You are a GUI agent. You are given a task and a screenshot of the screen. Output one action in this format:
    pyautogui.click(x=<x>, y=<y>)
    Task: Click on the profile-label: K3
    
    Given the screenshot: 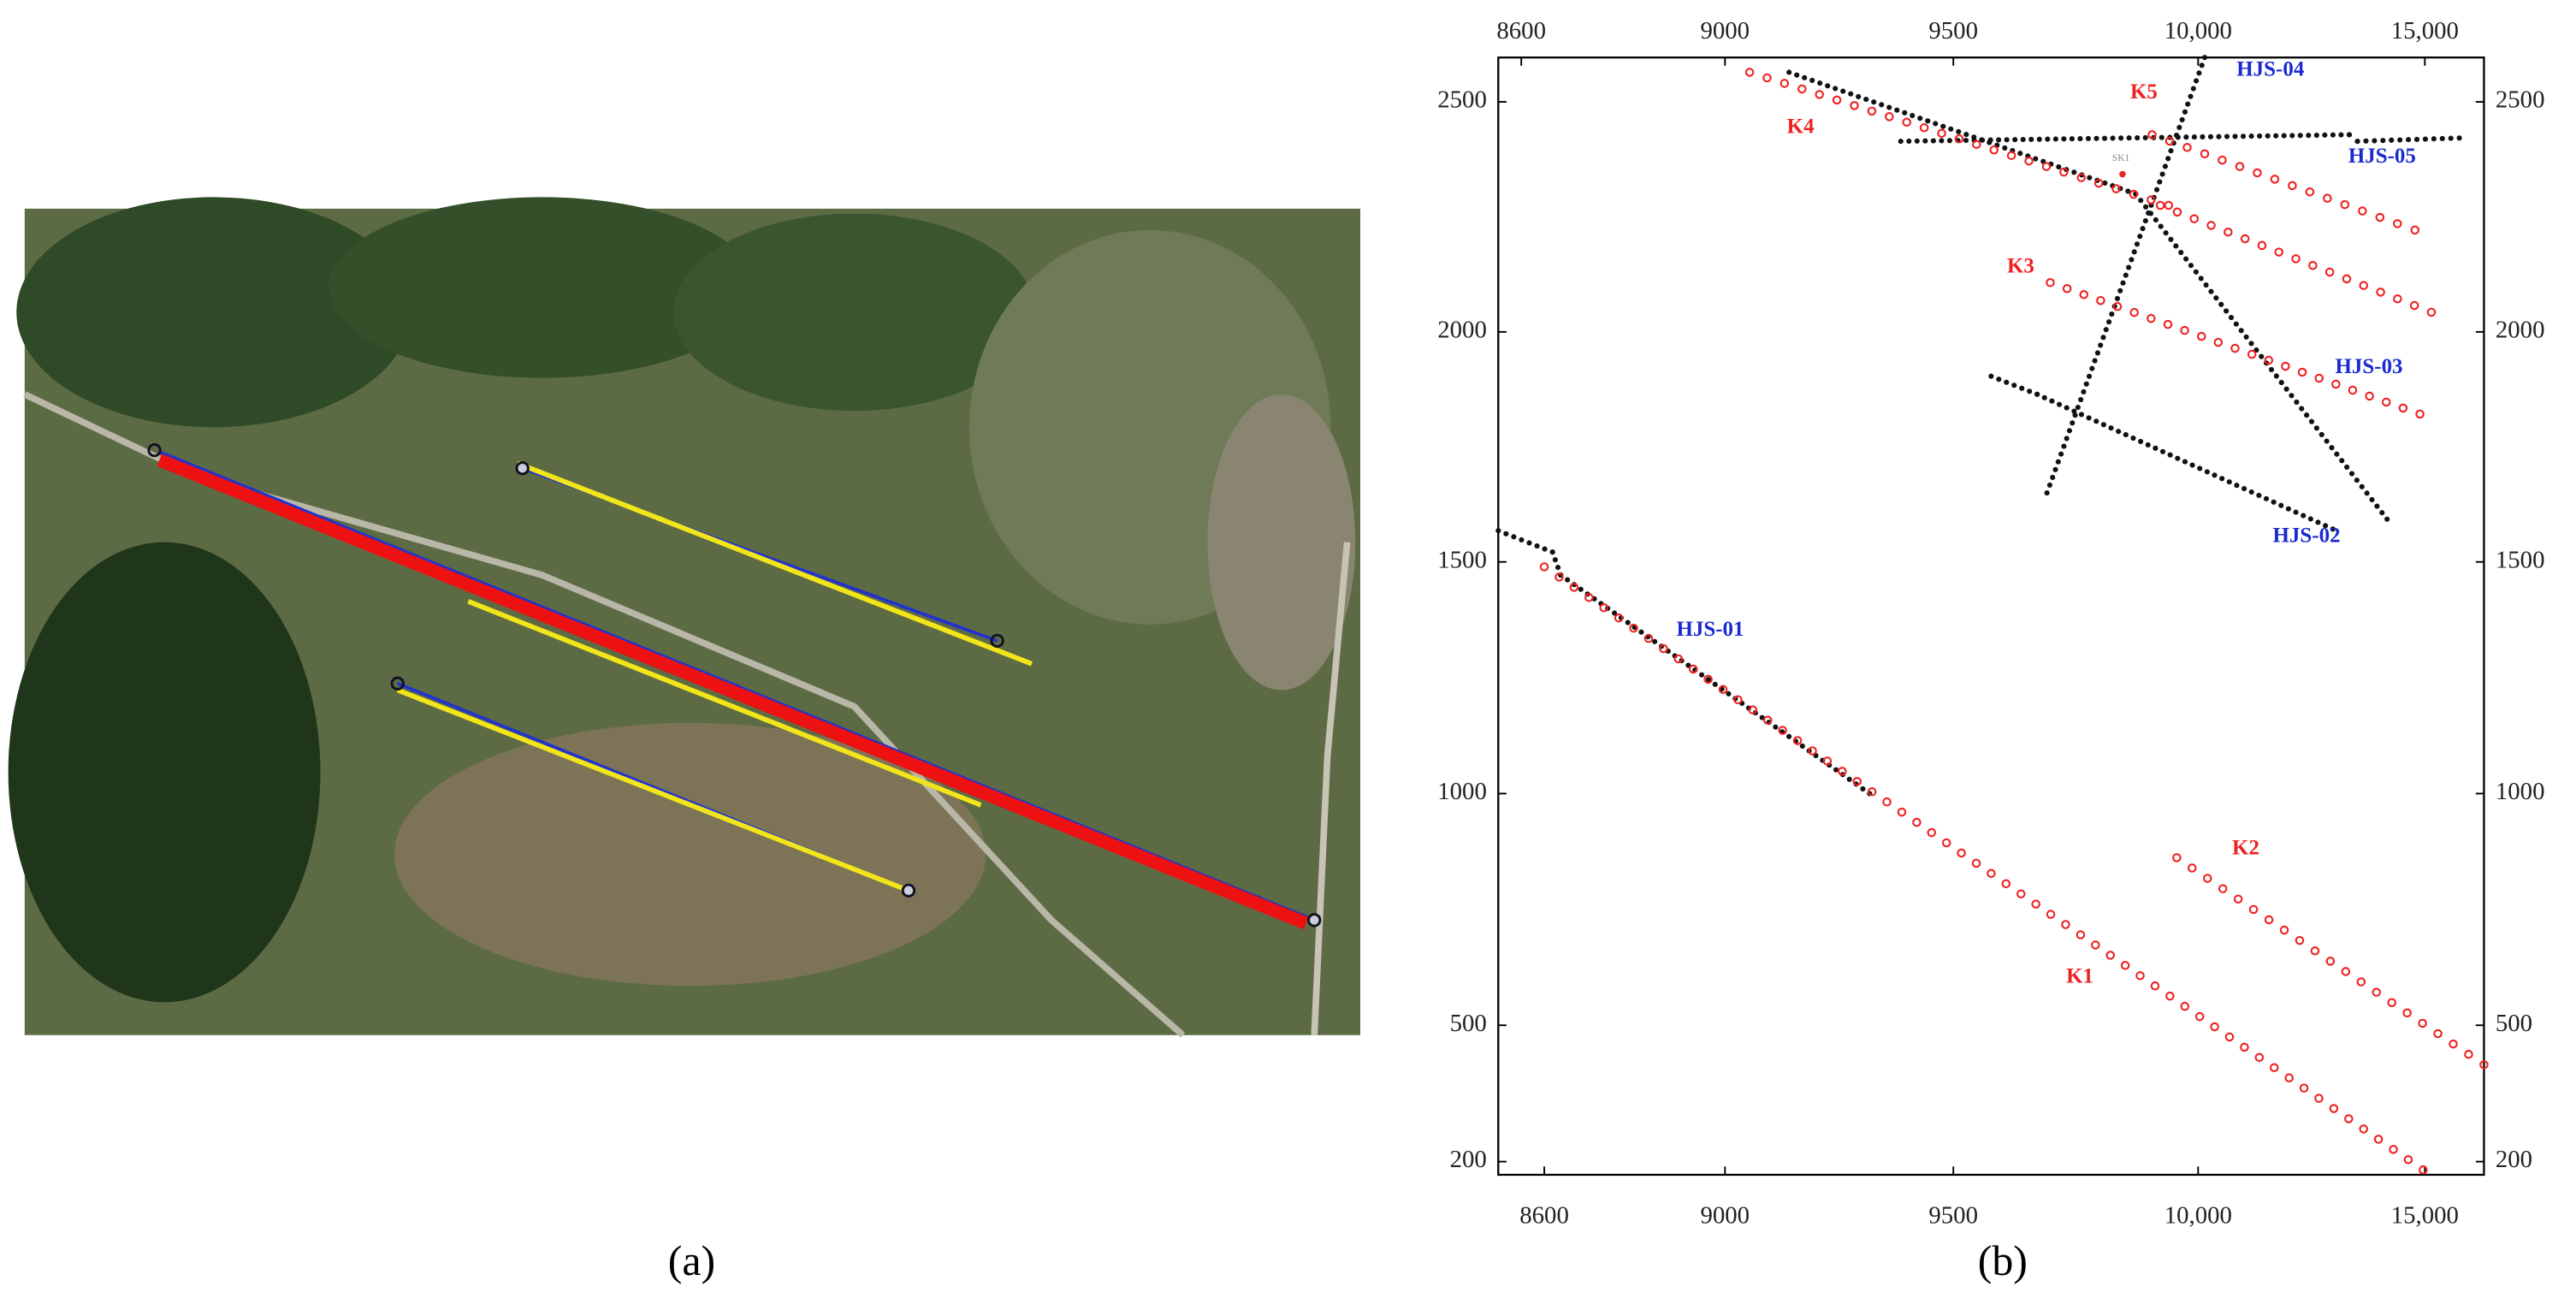 What is the action you would take?
    pyautogui.click(x=2020, y=266)
    